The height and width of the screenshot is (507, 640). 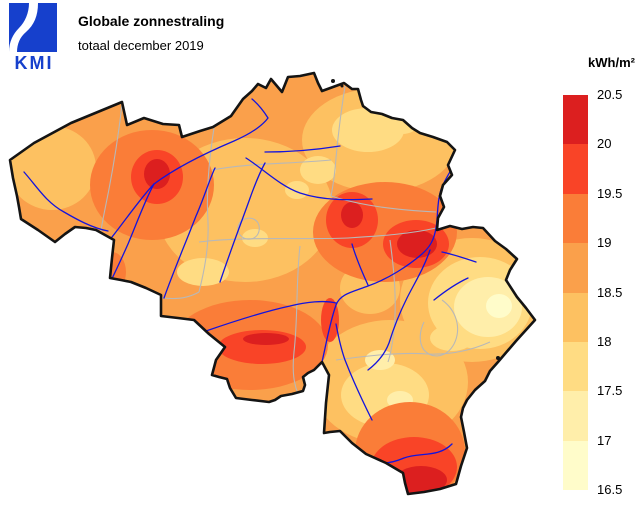 I want to click on legend-label: 20, so click(x=604, y=144).